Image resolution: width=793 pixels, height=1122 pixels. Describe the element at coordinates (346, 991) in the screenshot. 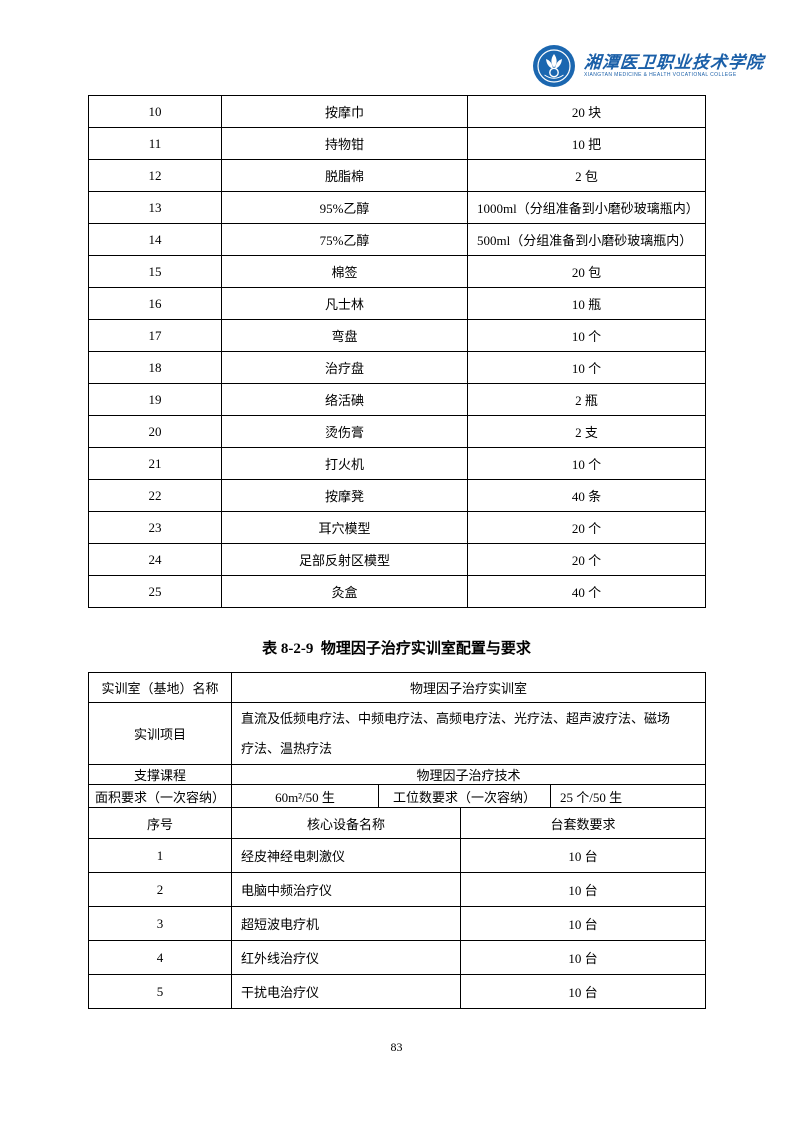

I see `equipment-name-cell: 干扰电治疗仪` at that location.